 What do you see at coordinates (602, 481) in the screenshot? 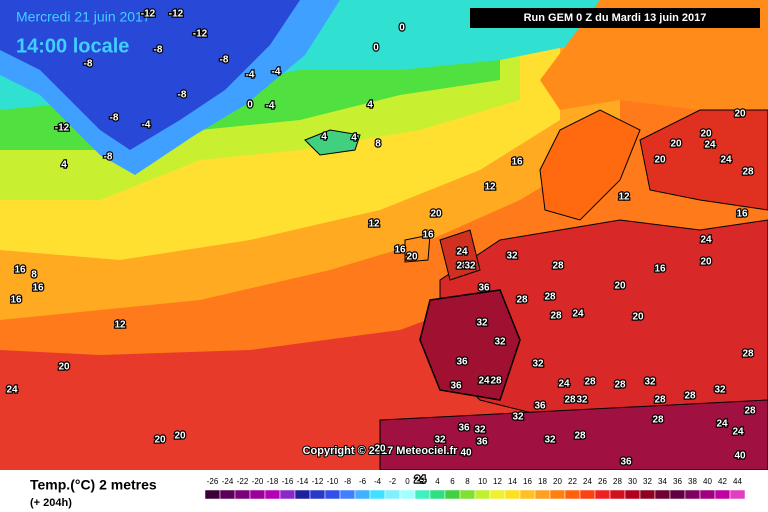
I see `colorbar-tick-label: 26` at bounding box center [602, 481].